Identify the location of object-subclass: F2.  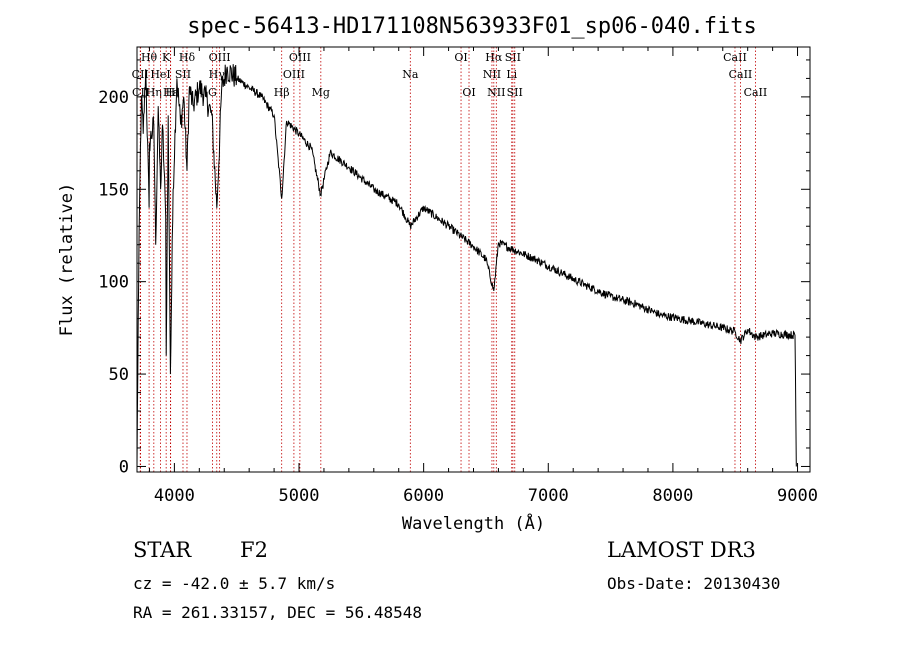
(254, 550).